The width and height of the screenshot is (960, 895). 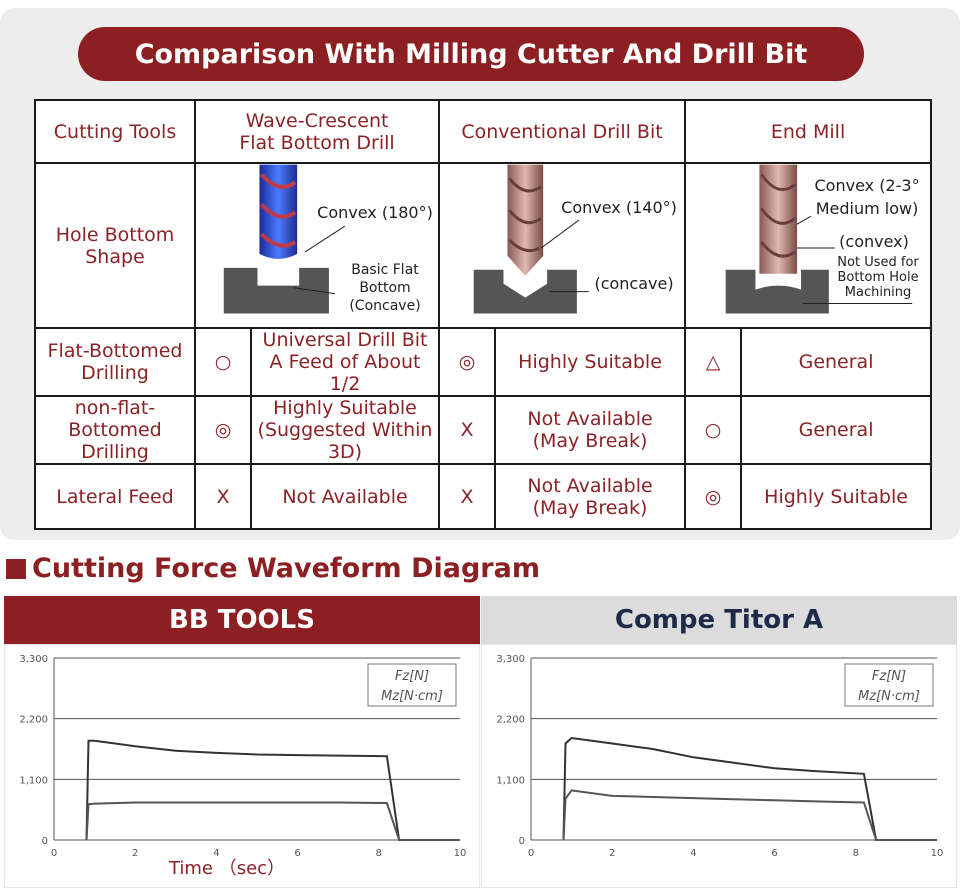 What do you see at coordinates (385, 306) in the screenshot?
I see `wave-ann-flat-l3: (Concave)` at bounding box center [385, 306].